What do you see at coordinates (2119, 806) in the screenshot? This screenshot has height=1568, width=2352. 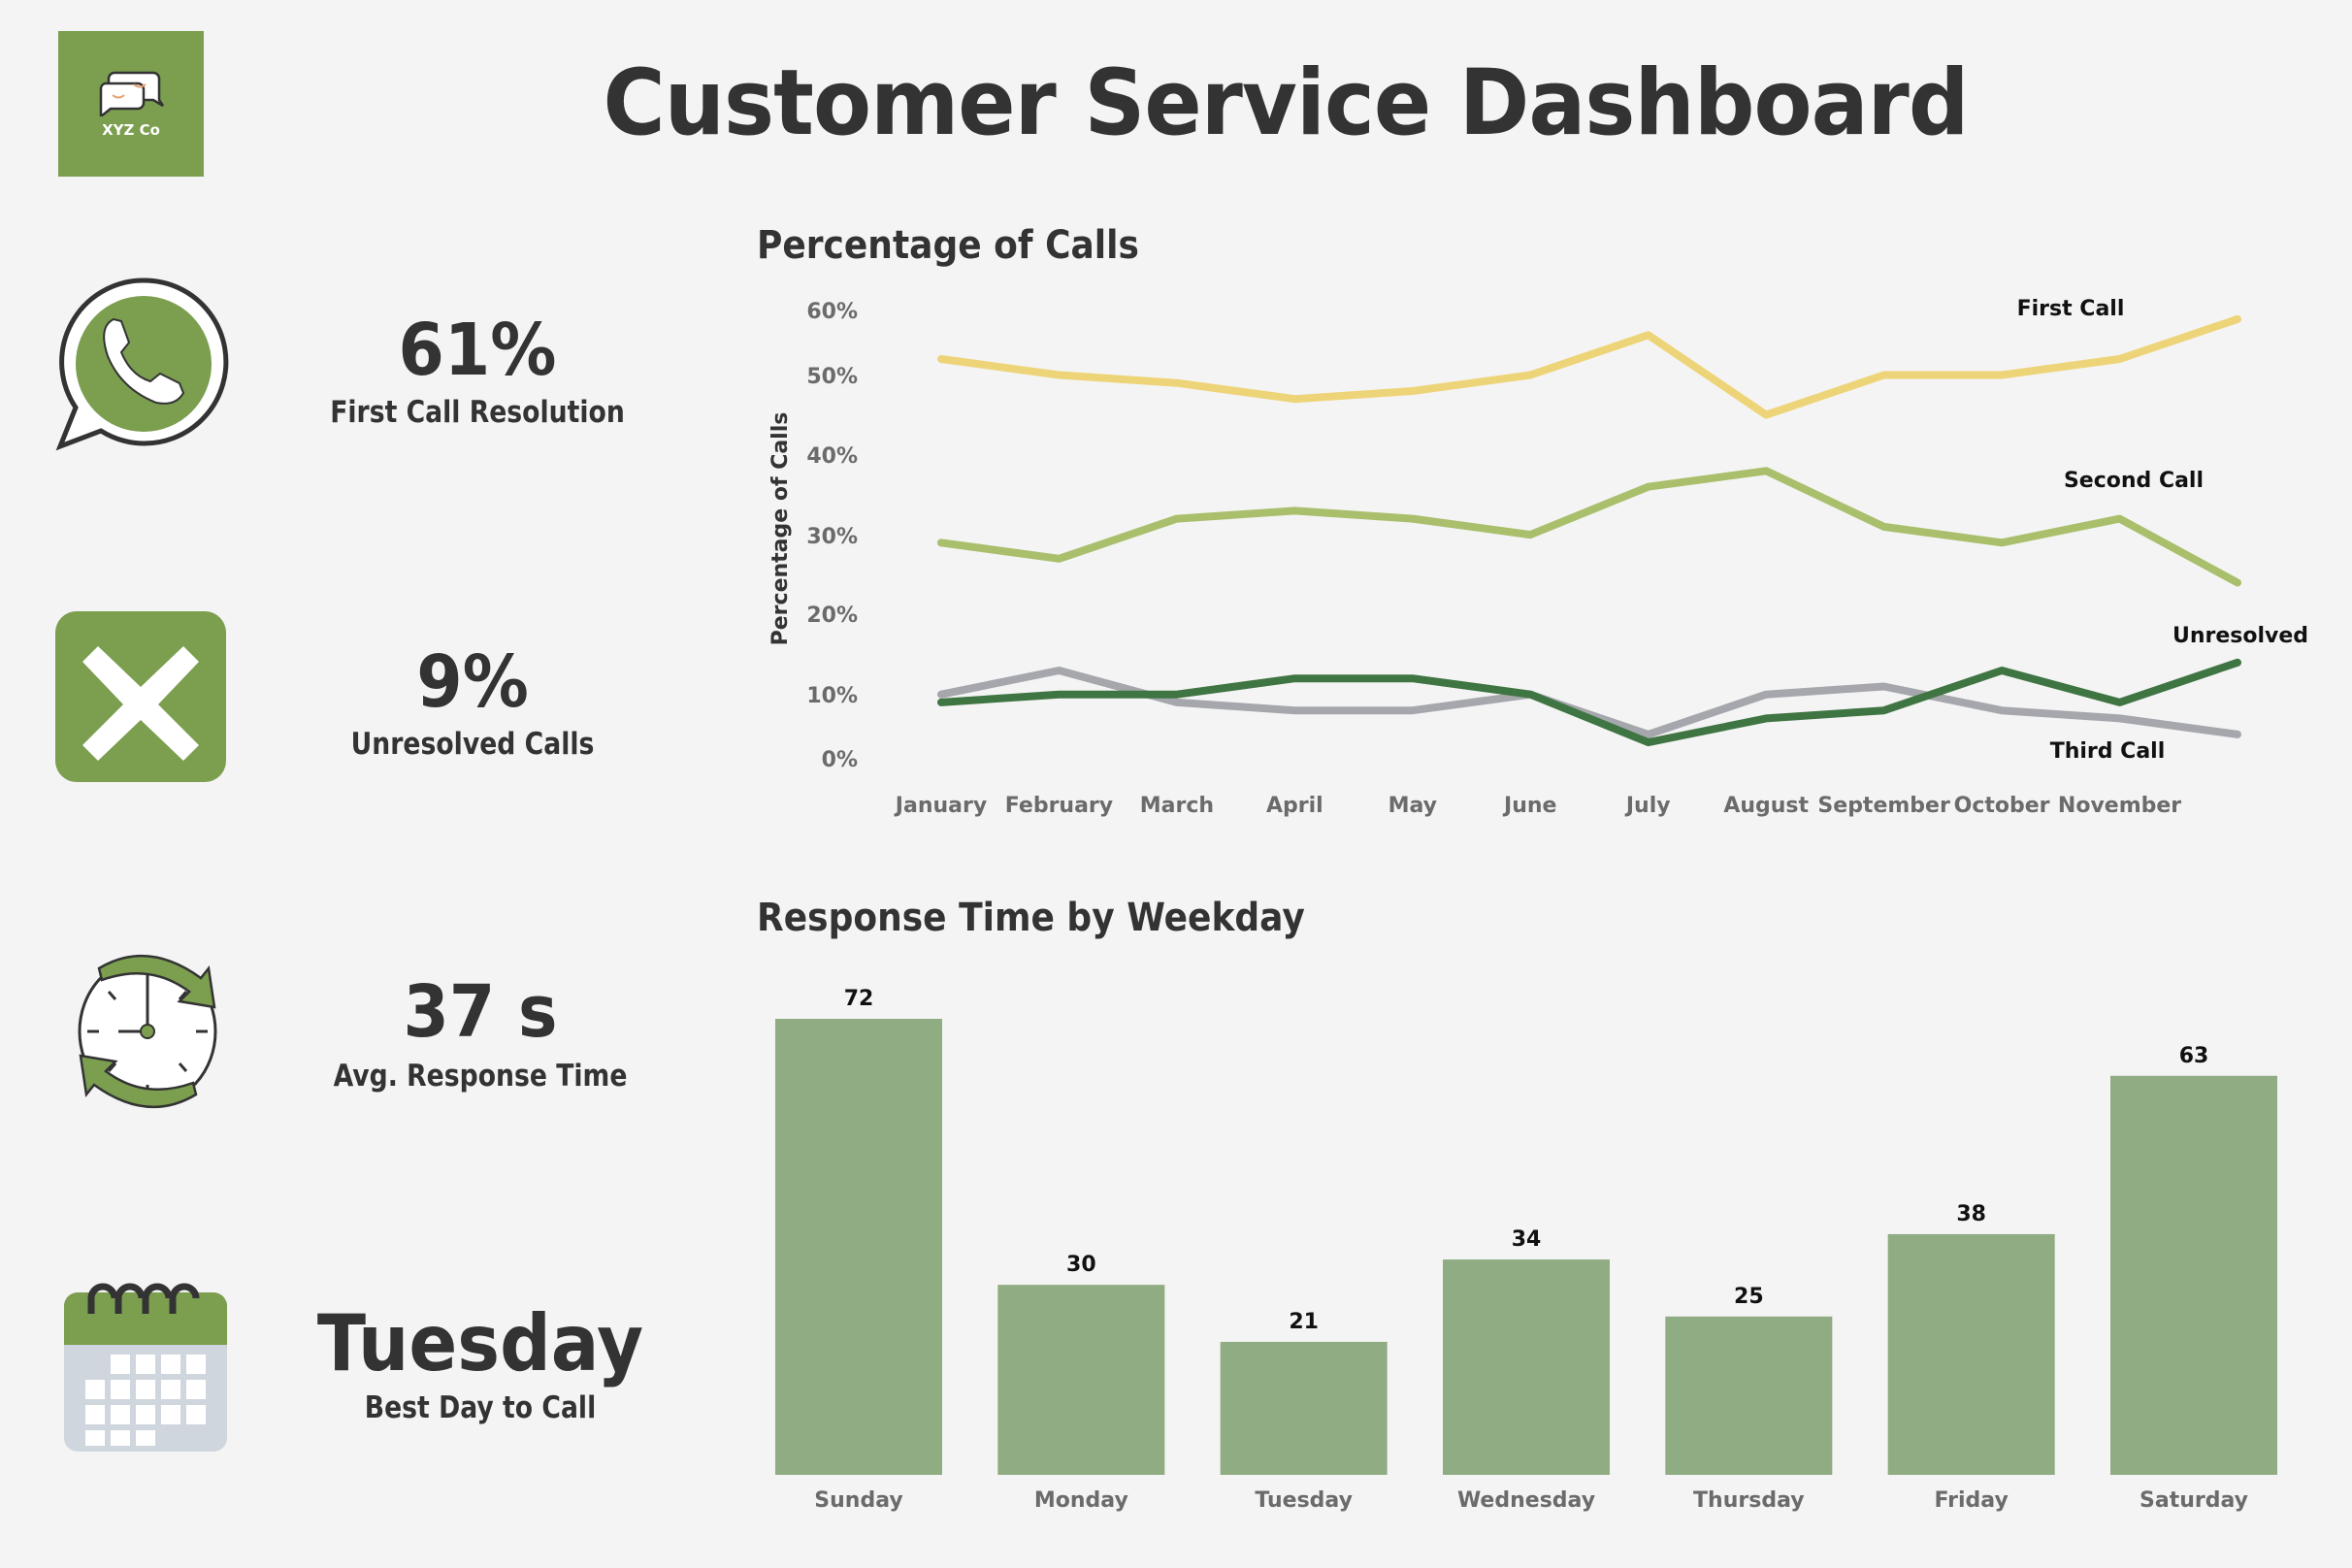 I see `x-tick-label-november: November` at bounding box center [2119, 806].